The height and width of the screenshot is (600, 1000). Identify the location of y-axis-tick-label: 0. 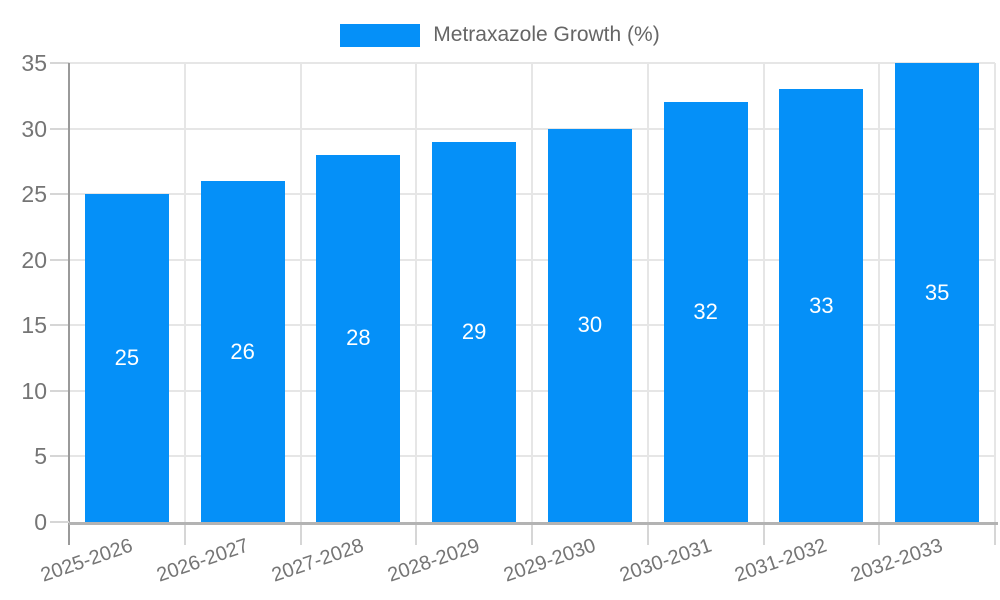
(40, 522).